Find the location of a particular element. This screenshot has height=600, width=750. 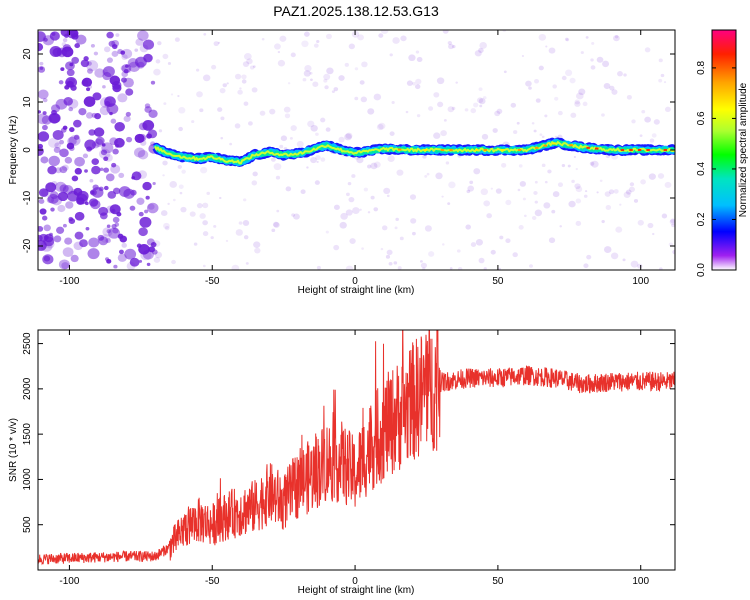

spectrogram-y-tick-label: 20 is located at coordinates (27, 54).